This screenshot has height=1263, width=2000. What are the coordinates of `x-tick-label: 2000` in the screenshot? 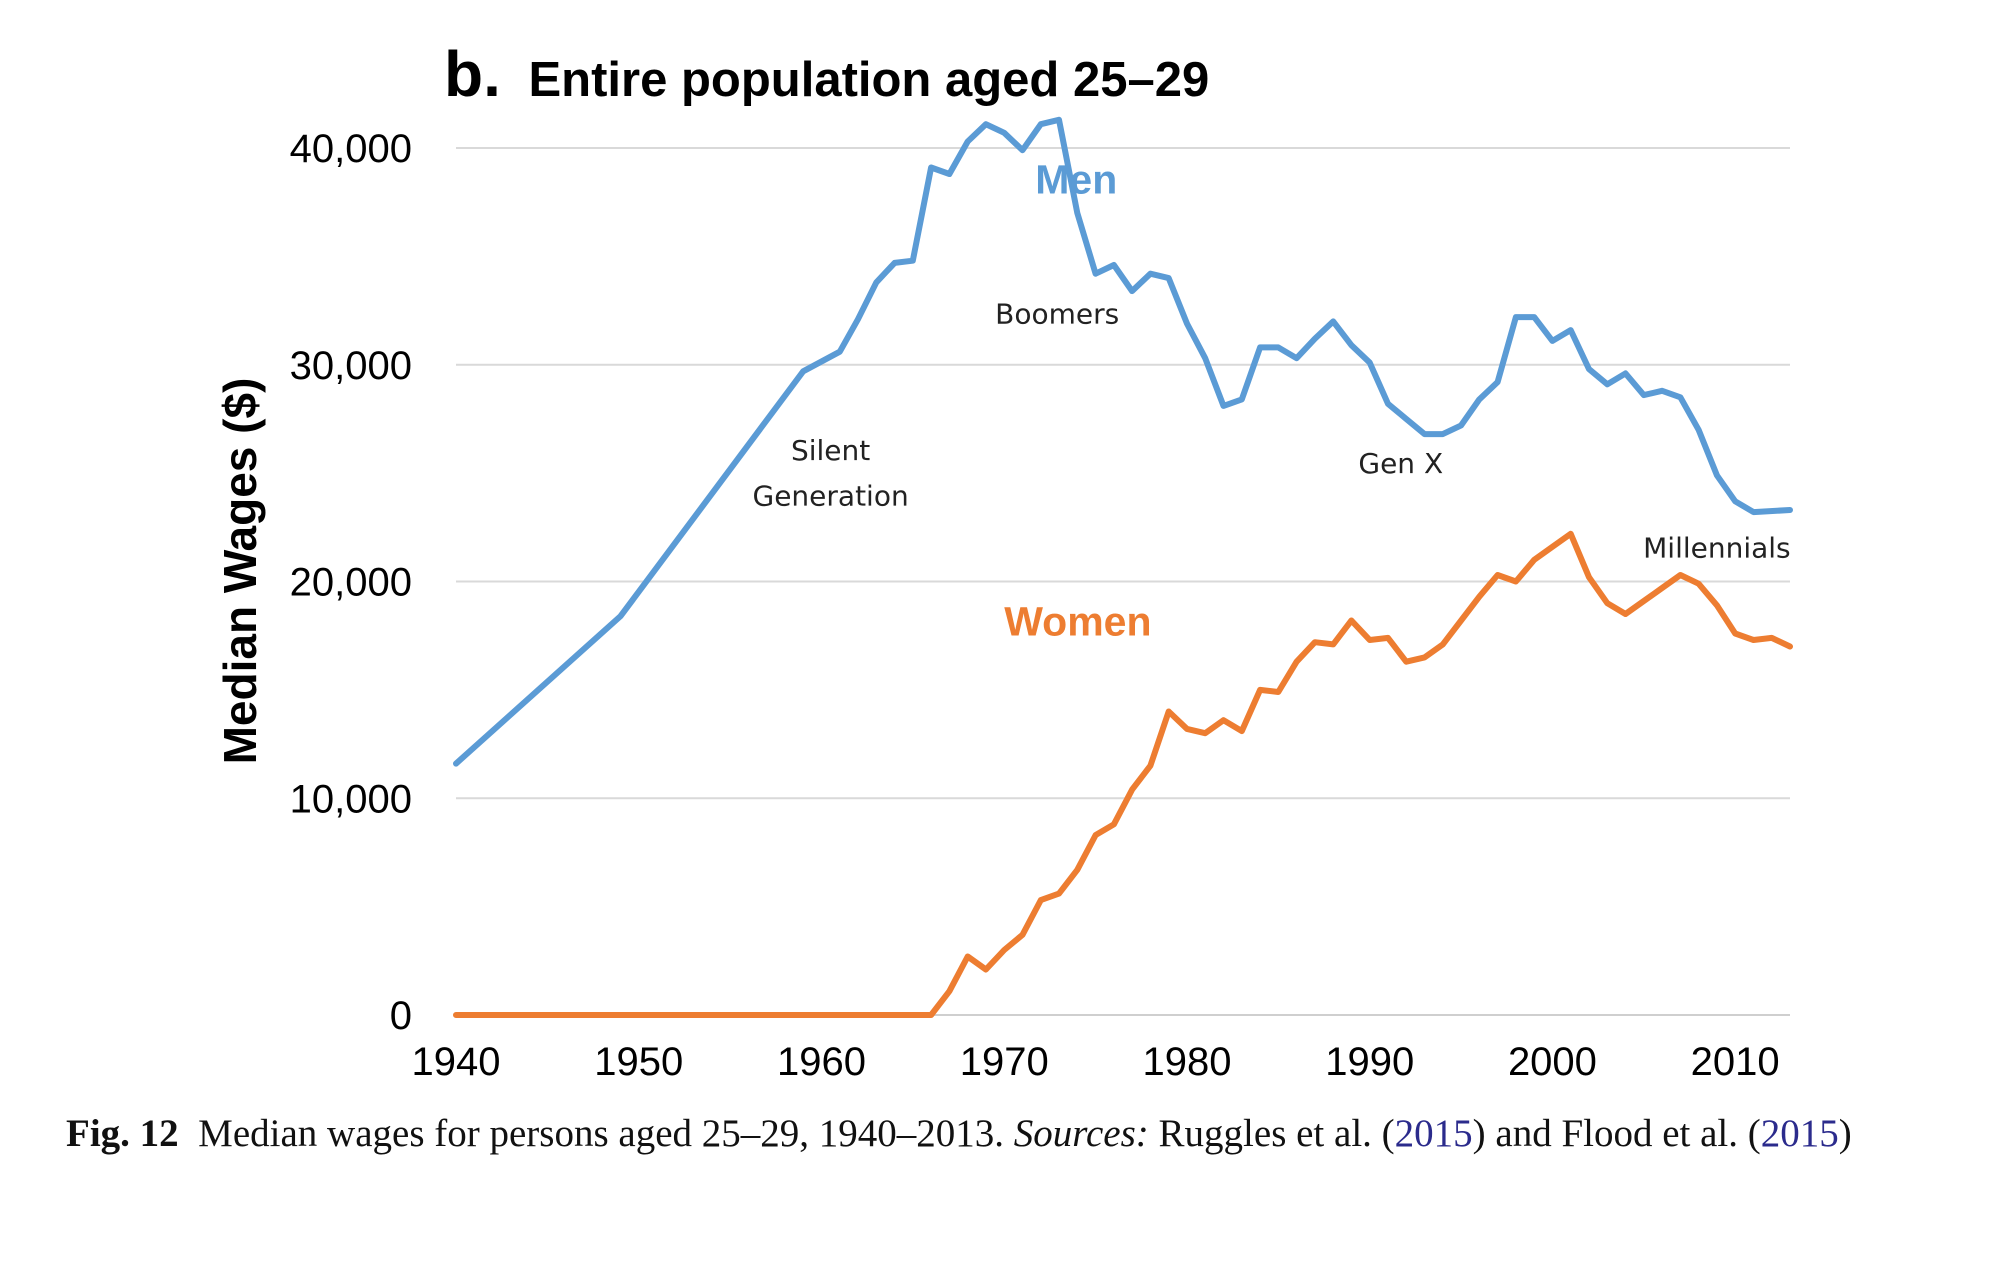 It's located at (1552, 1062).